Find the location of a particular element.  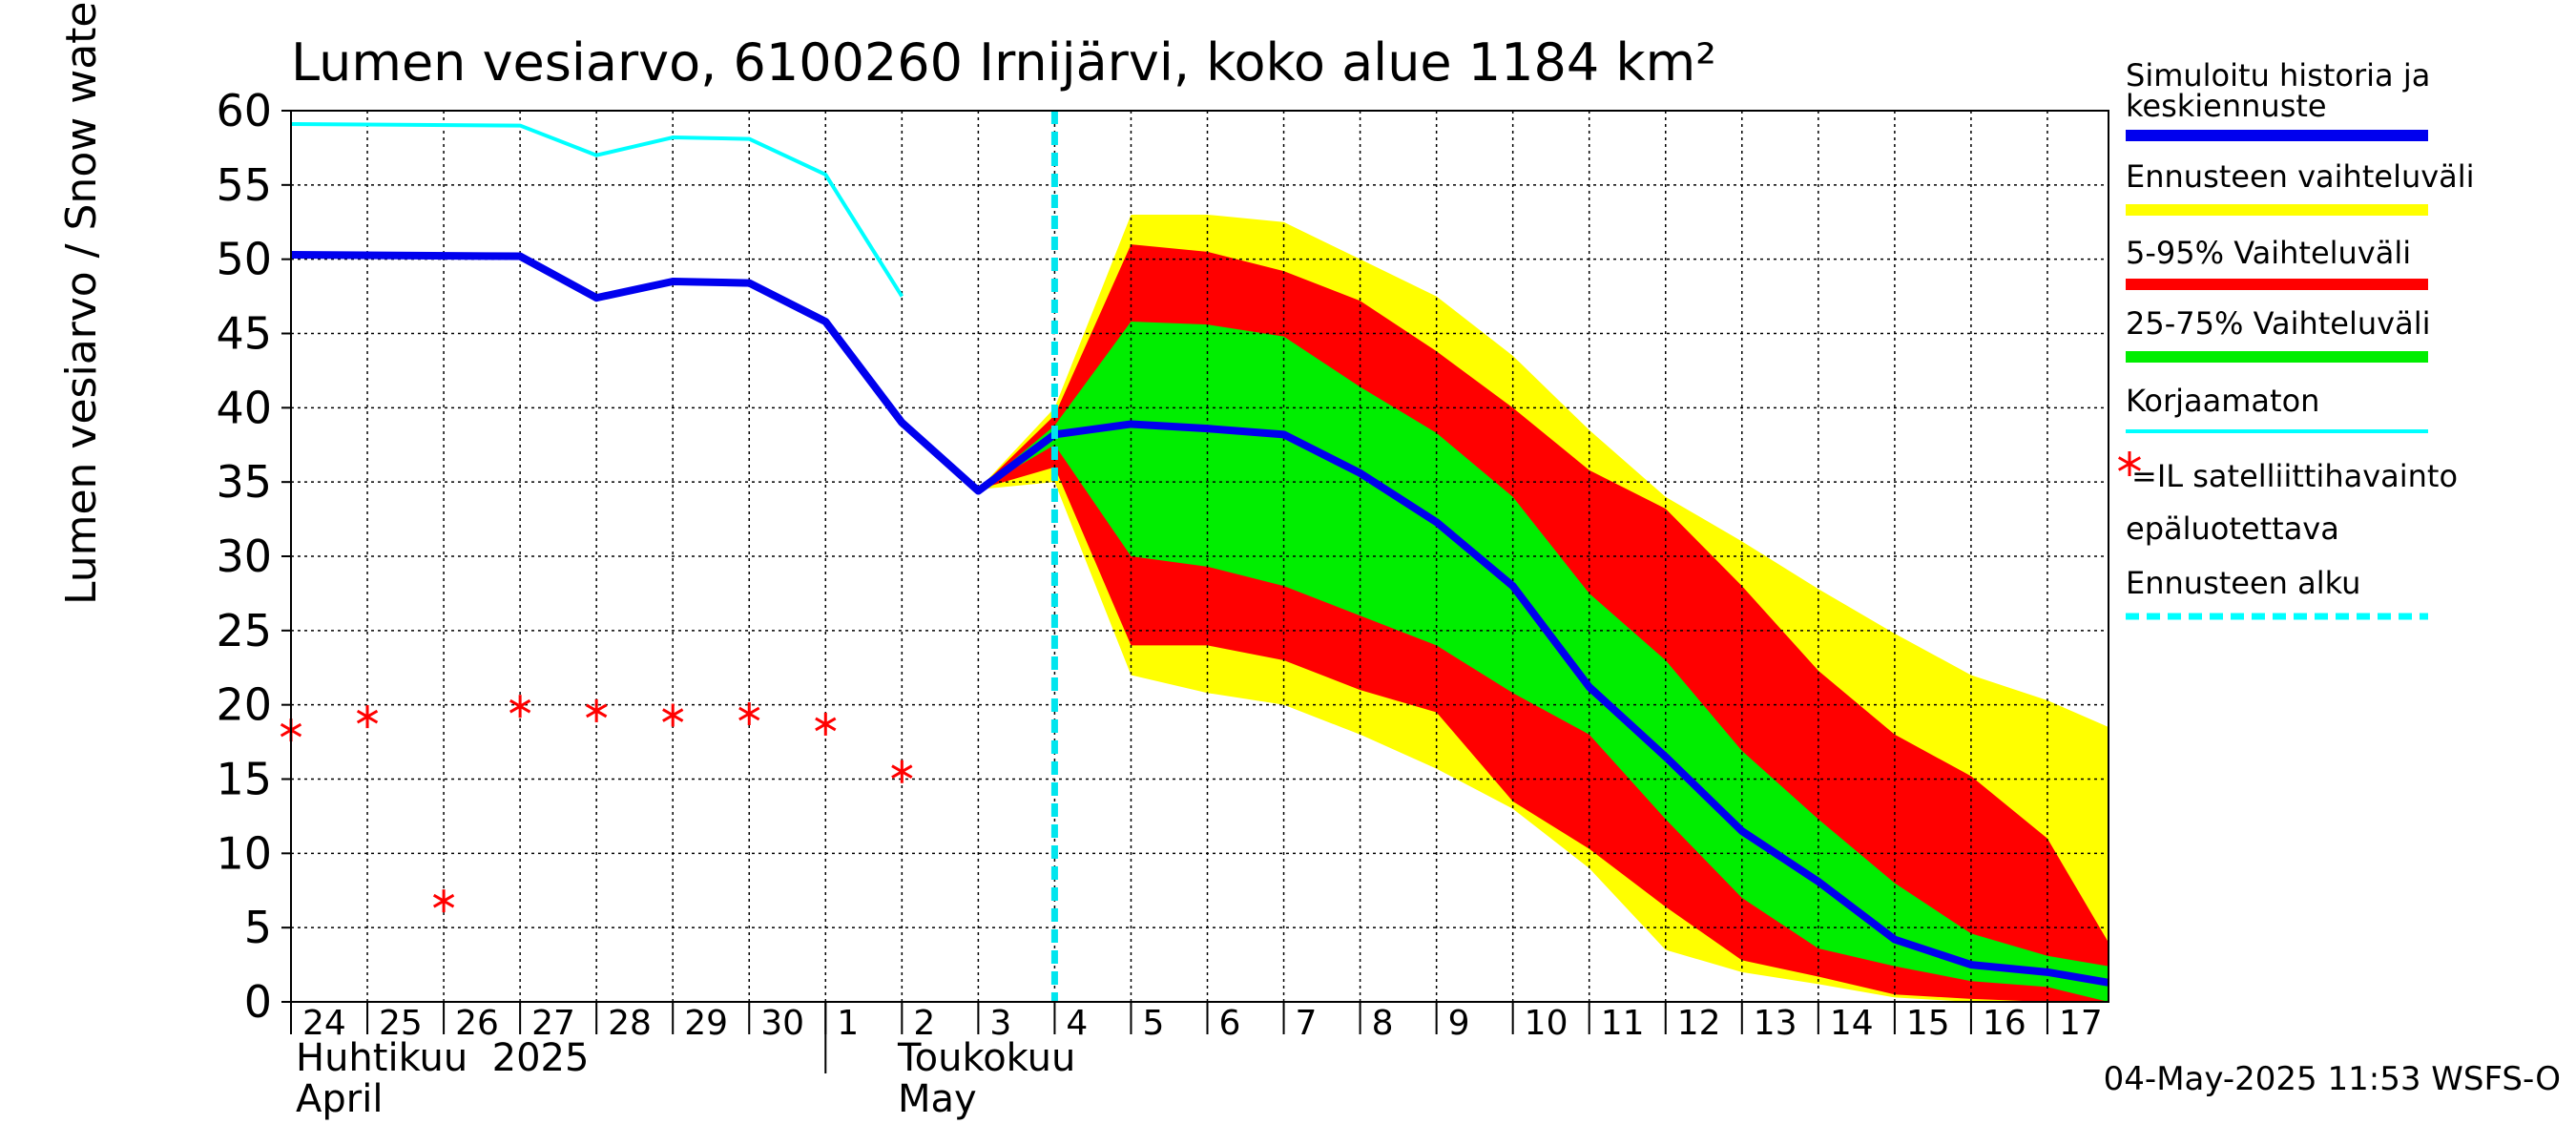

y-tick-label-10: 10 is located at coordinates (244, 853).